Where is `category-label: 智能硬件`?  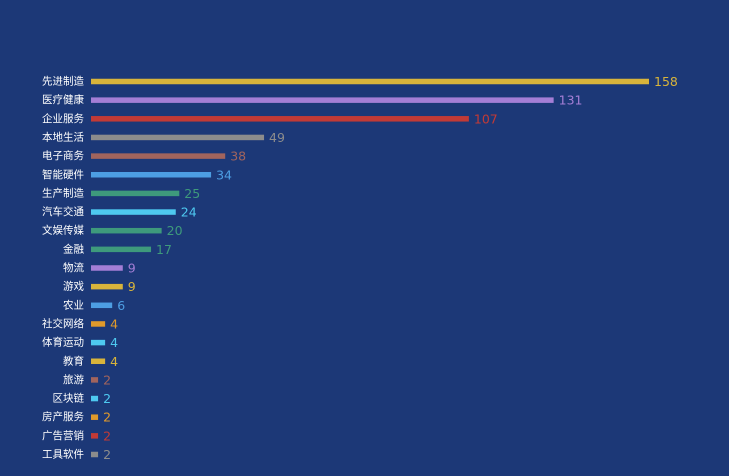 category-label: 智能硬件 is located at coordinates (63, 174).